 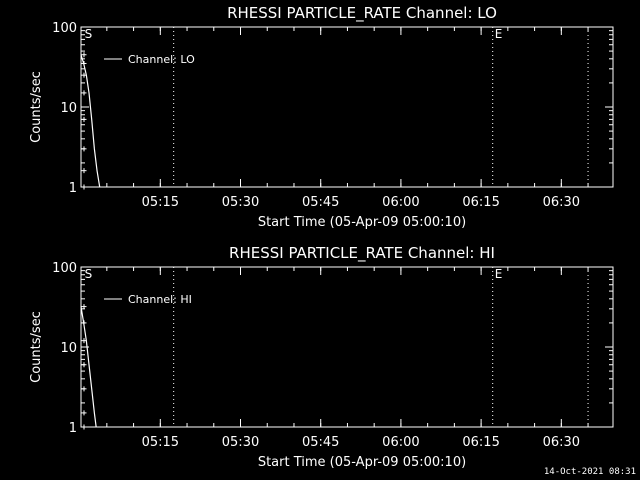 What do you see at coordinates (590, 472) in the screenshot?
I see `footer-timestamp: 14-Oct-2021 08:31` at bounding box center [590, 472].